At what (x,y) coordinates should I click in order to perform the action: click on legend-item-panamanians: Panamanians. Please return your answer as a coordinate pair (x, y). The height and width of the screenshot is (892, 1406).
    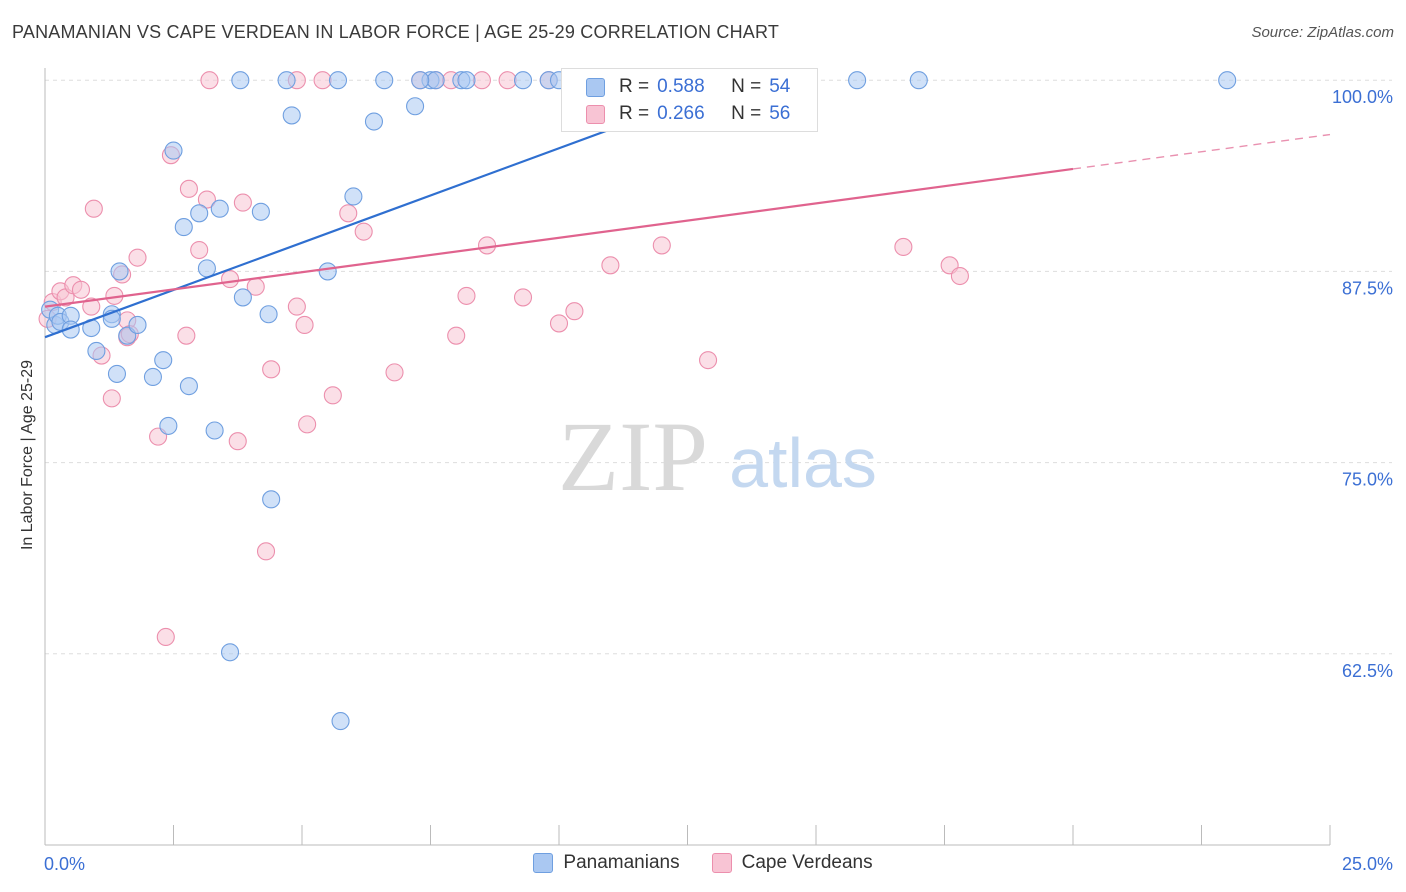
    Looking at the image, I should click on (606, 863).